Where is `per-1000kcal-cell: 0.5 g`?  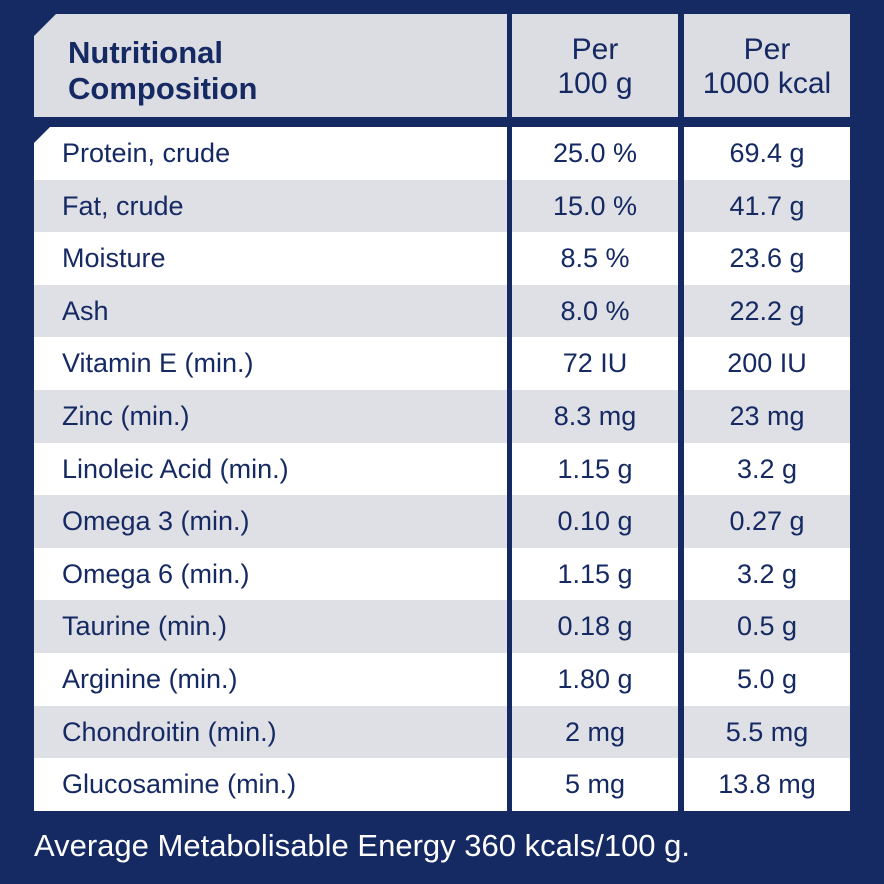
per-1000kcal-cell: 0.5 g is located at coordinates (767, 626).